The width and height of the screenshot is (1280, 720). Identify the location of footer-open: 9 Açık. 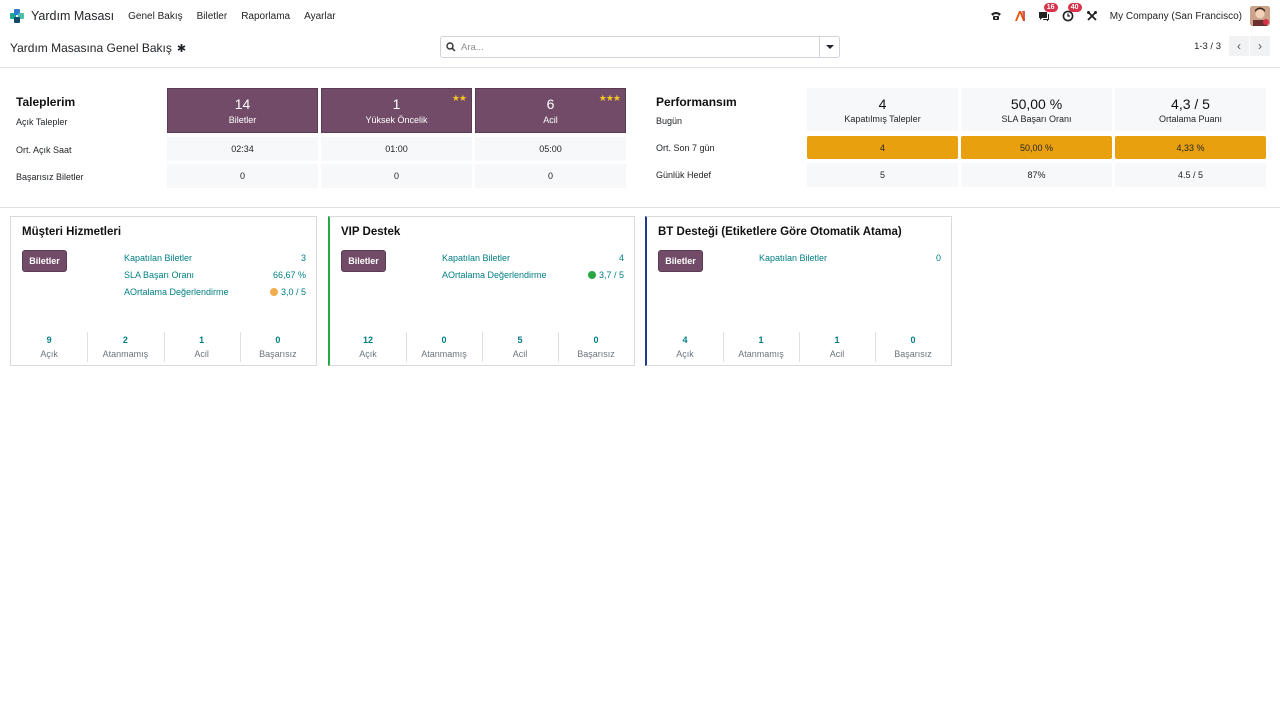
(49, 347).